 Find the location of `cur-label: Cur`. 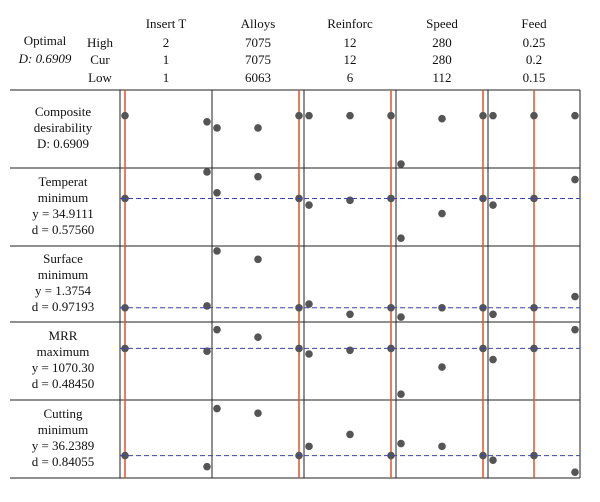

cur-label: Cur is located at coordinates (100, 59).